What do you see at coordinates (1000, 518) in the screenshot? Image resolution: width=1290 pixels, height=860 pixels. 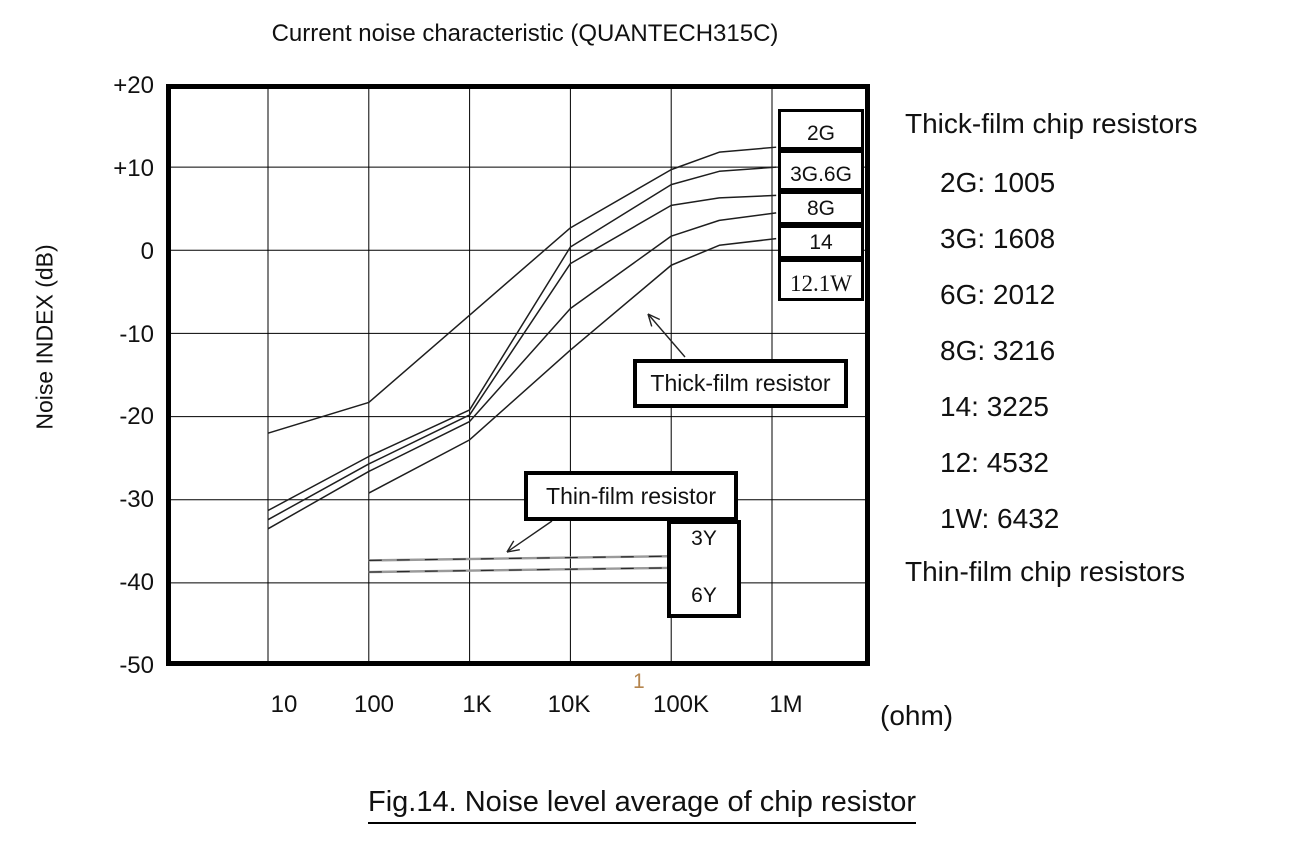 I see `panel-entry: 1W: 6432` at bounding box center [1000, 518].